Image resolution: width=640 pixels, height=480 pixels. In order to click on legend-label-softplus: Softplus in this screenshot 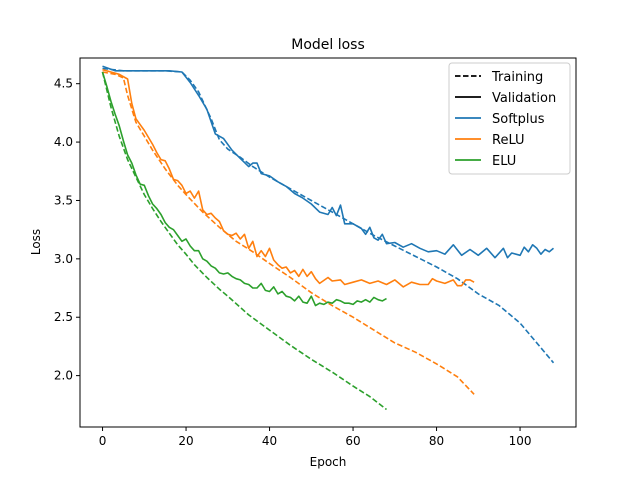, I will do `click(518, 119)`.